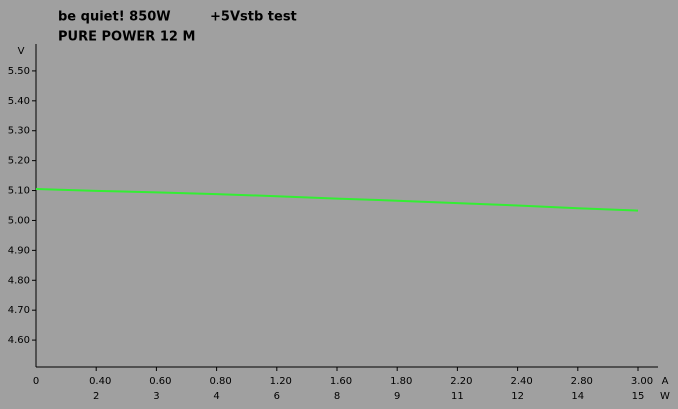  What do you see at coordinates (19, 220) in the screenshot?
I see `y-tick-label: 5.00` at bounding box center [19, 220].